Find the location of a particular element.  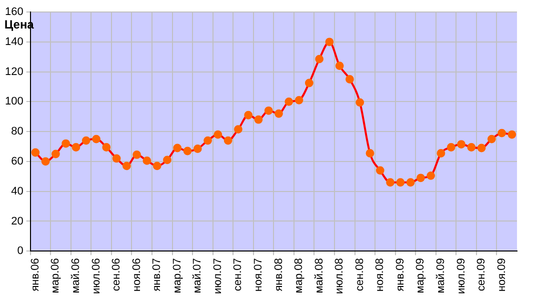

x-tick-label: май.09 is located at coordinates (440, 276).